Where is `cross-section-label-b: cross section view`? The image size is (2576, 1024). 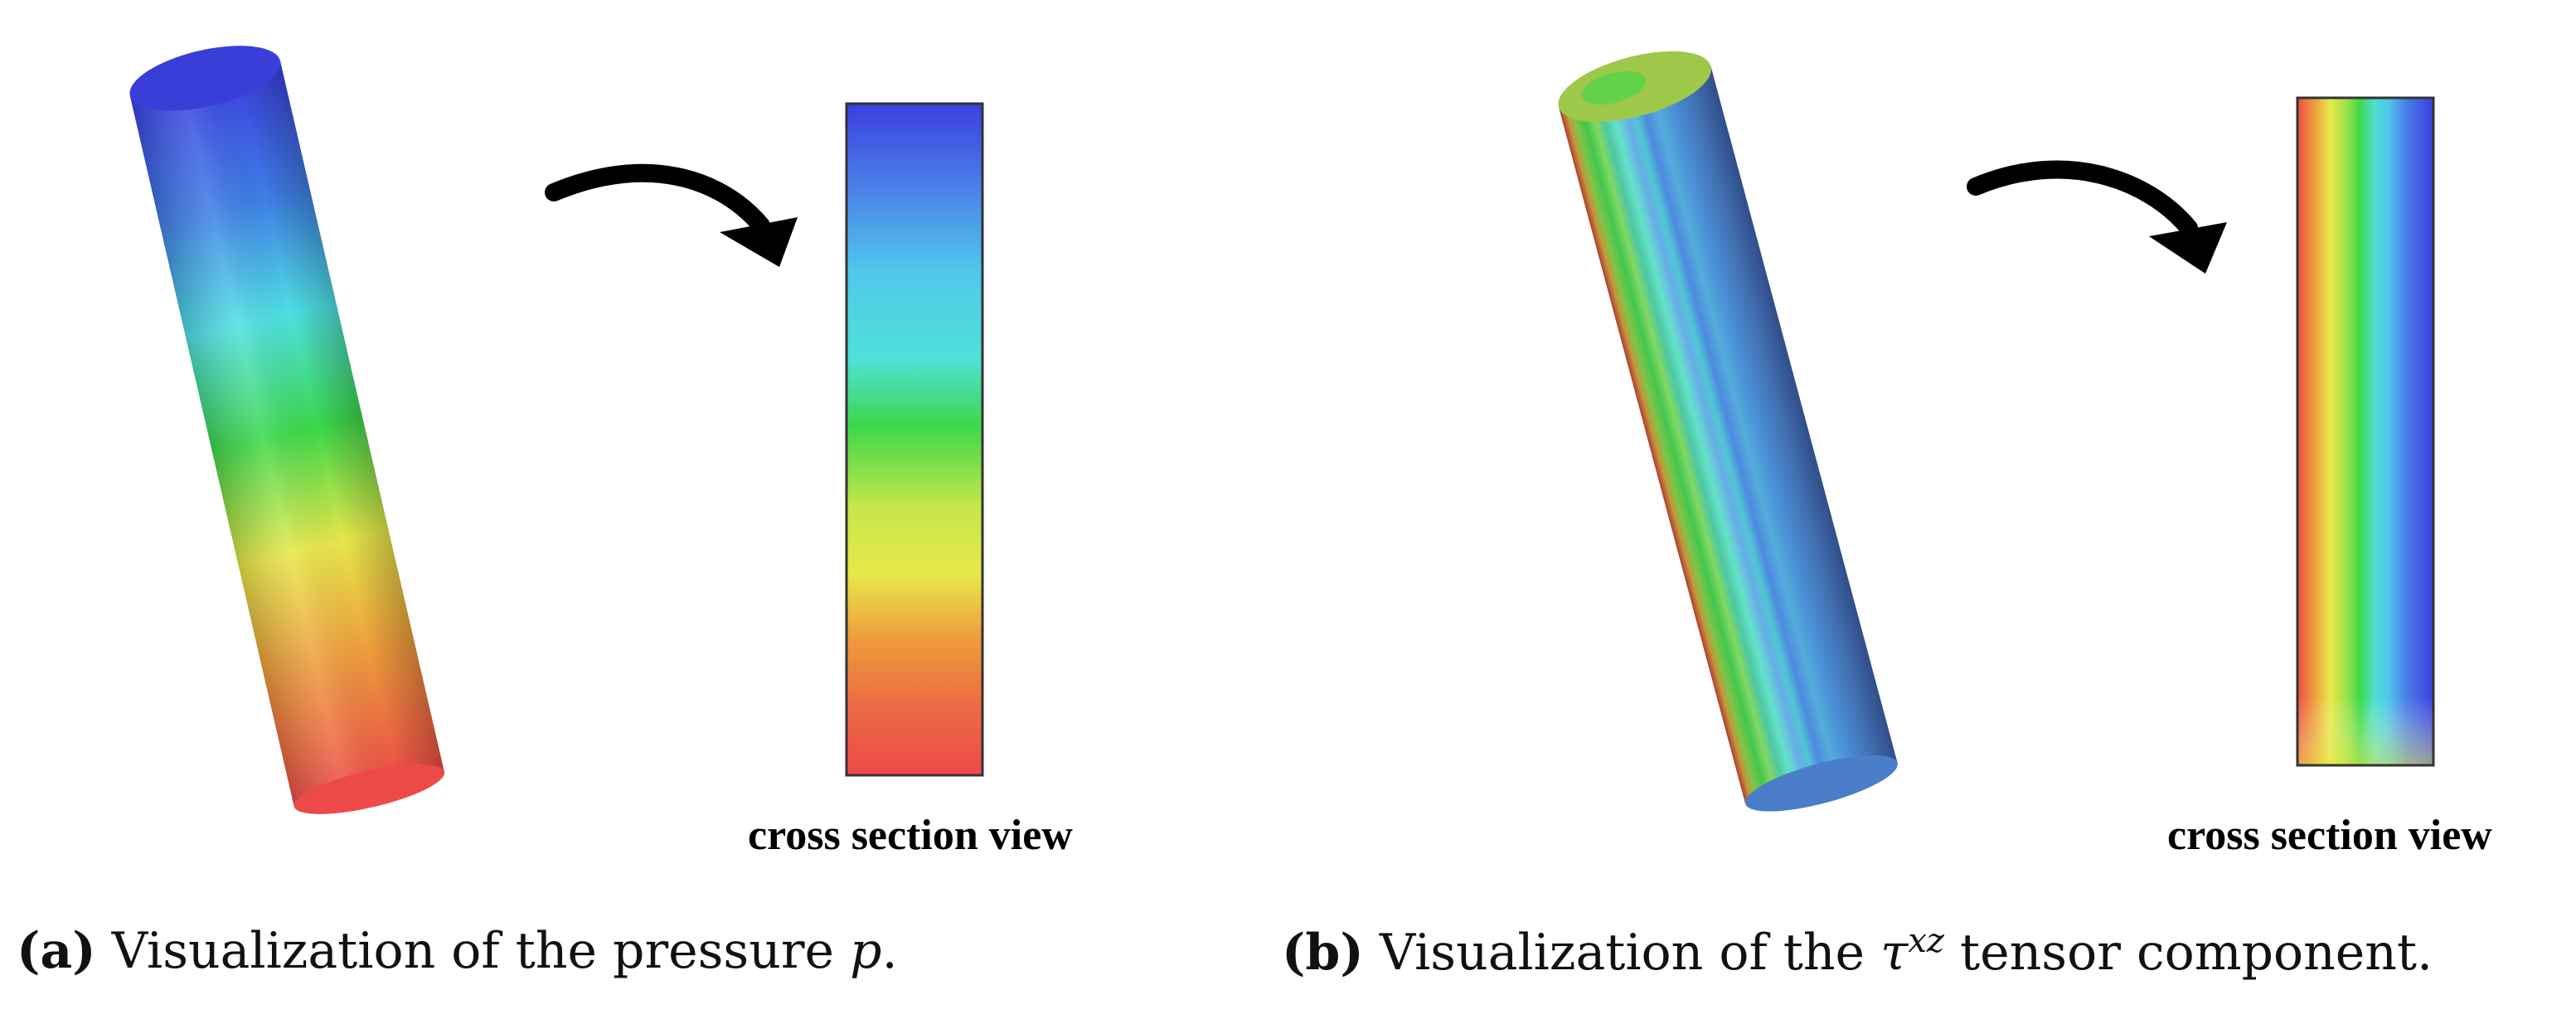
cross-section-label-b: cross section view is located at coordinates (2329, 835).